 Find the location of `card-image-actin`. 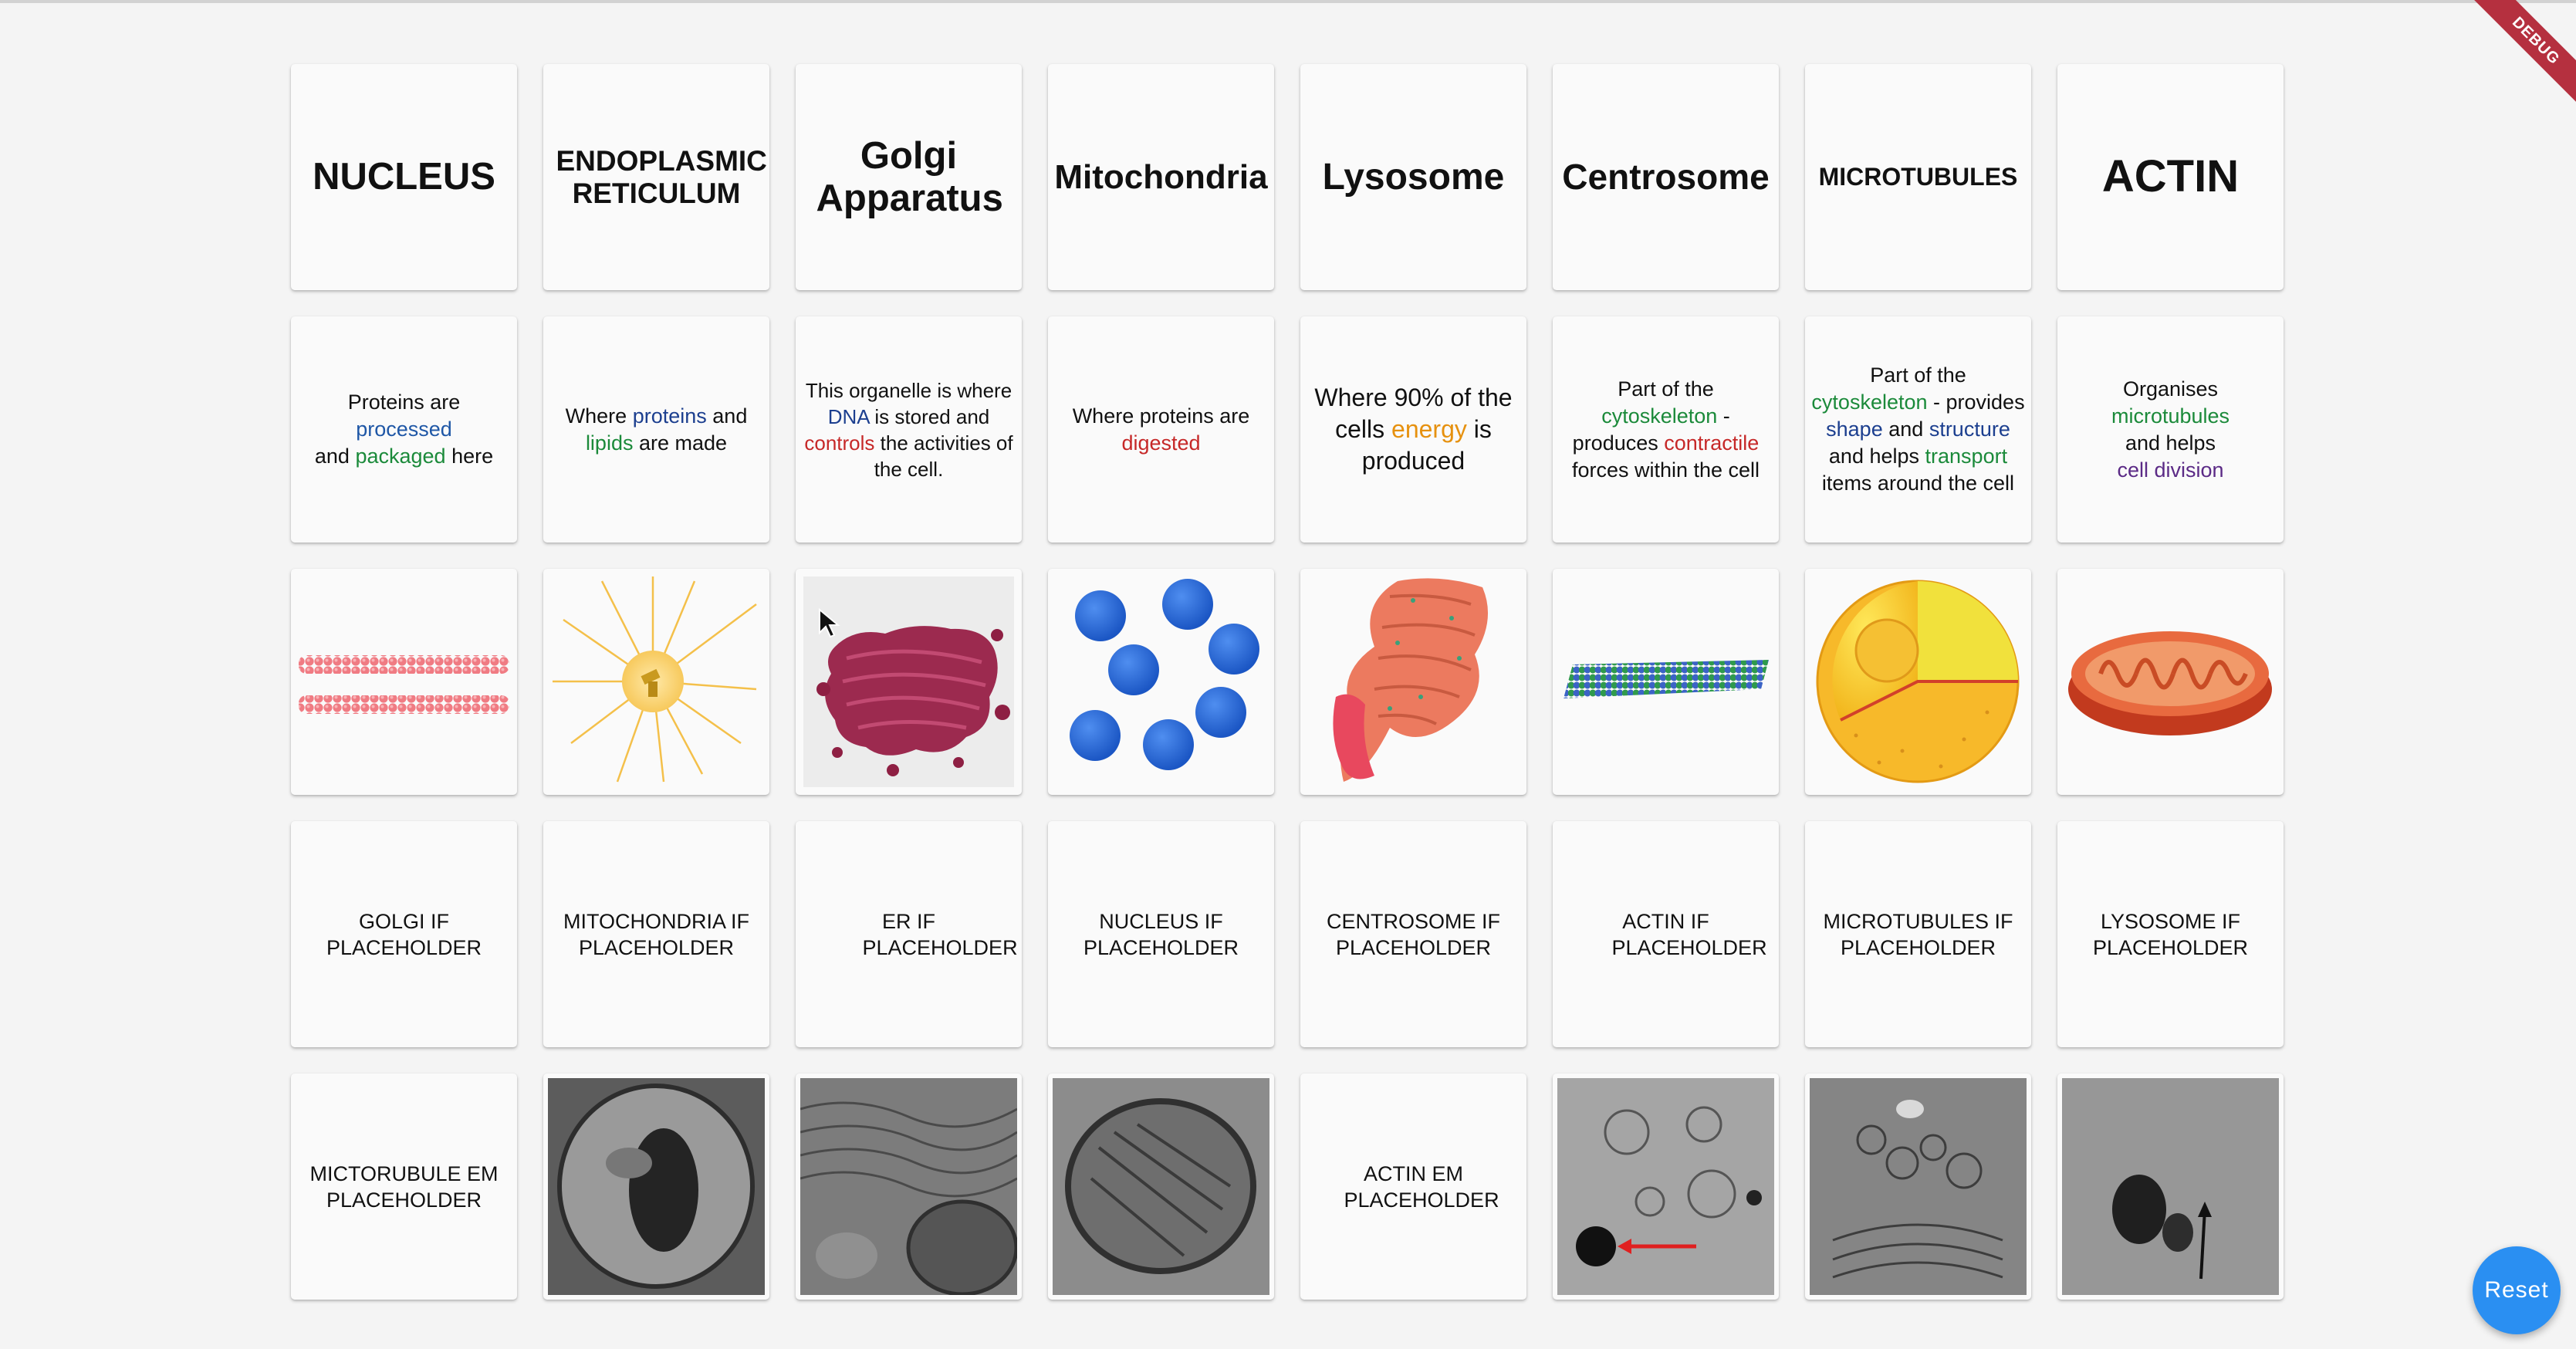

card-image-actin is located at coordinates (404, 682).